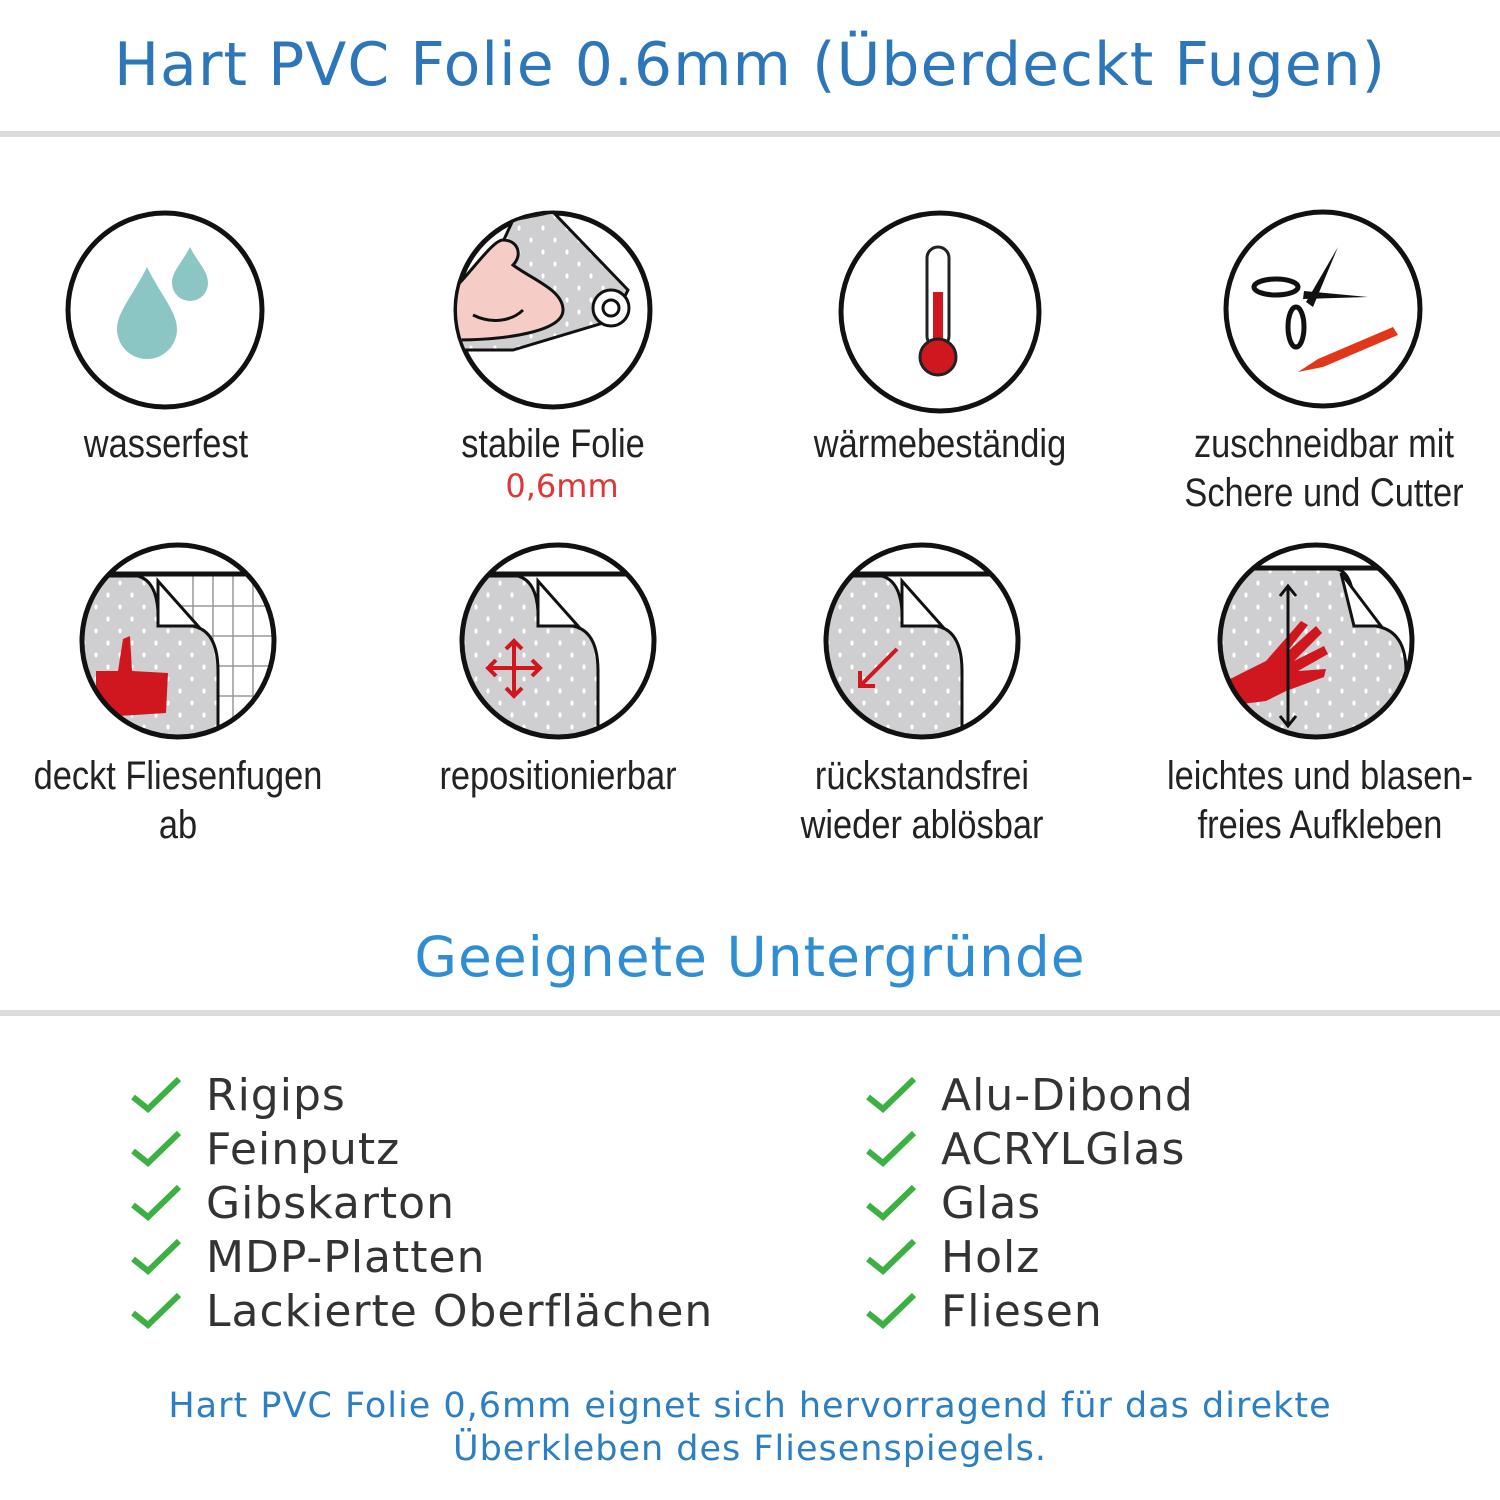 The height and width of the screenshot is (1500, 1500). Describe the element at coordinates (922, 825) in the screenshot. I see `label-line: wieder ablösbar` at that location.